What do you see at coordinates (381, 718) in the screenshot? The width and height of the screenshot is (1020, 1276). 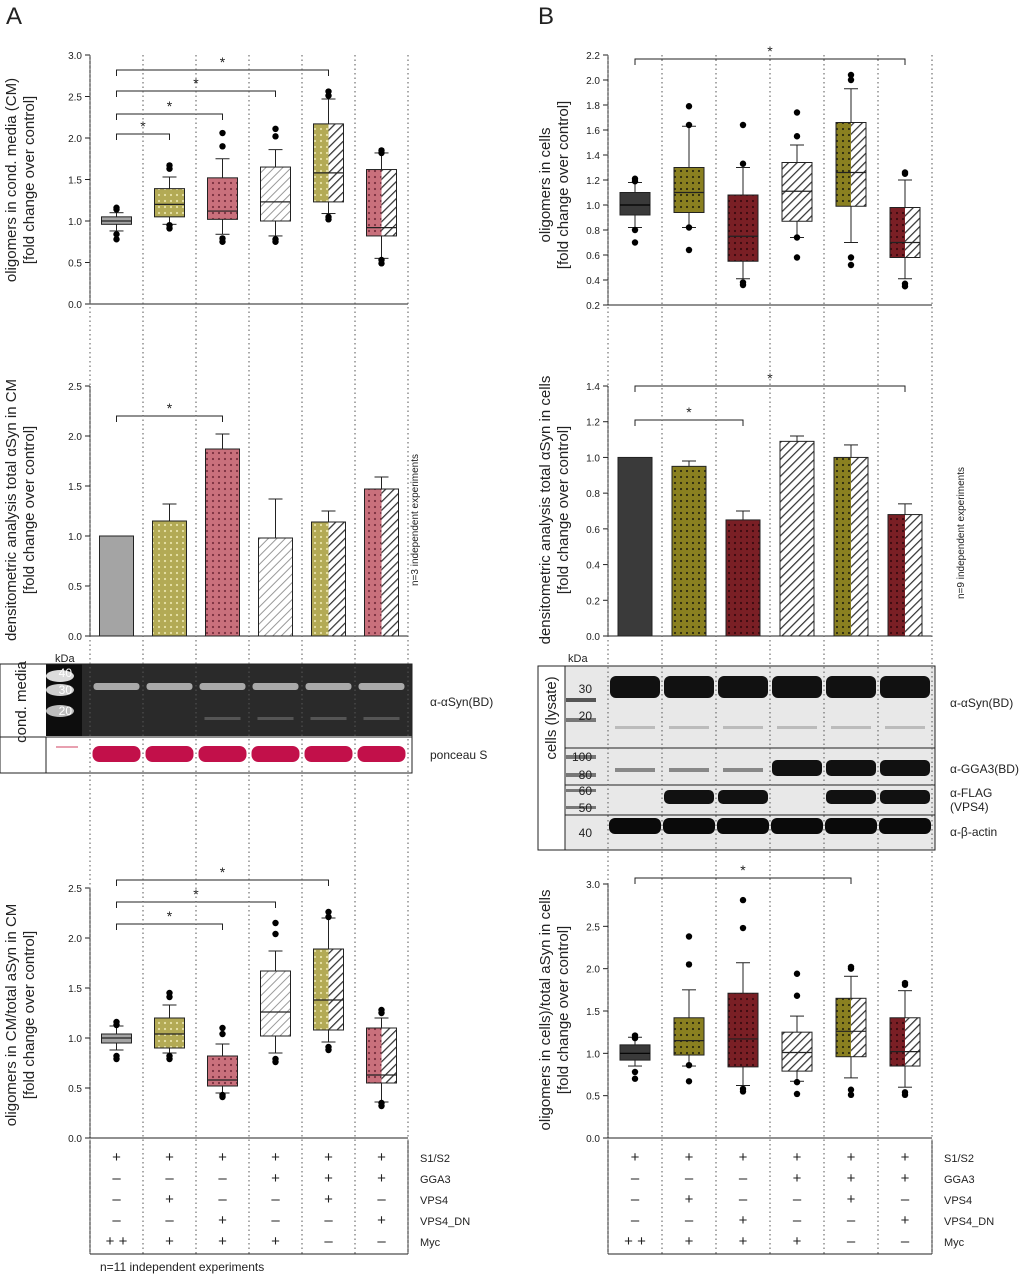 I see `blot-band-faint` at bounding box center [381, 718].